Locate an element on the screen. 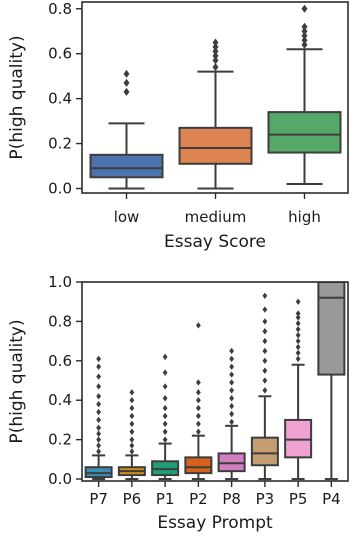 The image size is (351, 537). box-medium is located at coordinates (215, 114).